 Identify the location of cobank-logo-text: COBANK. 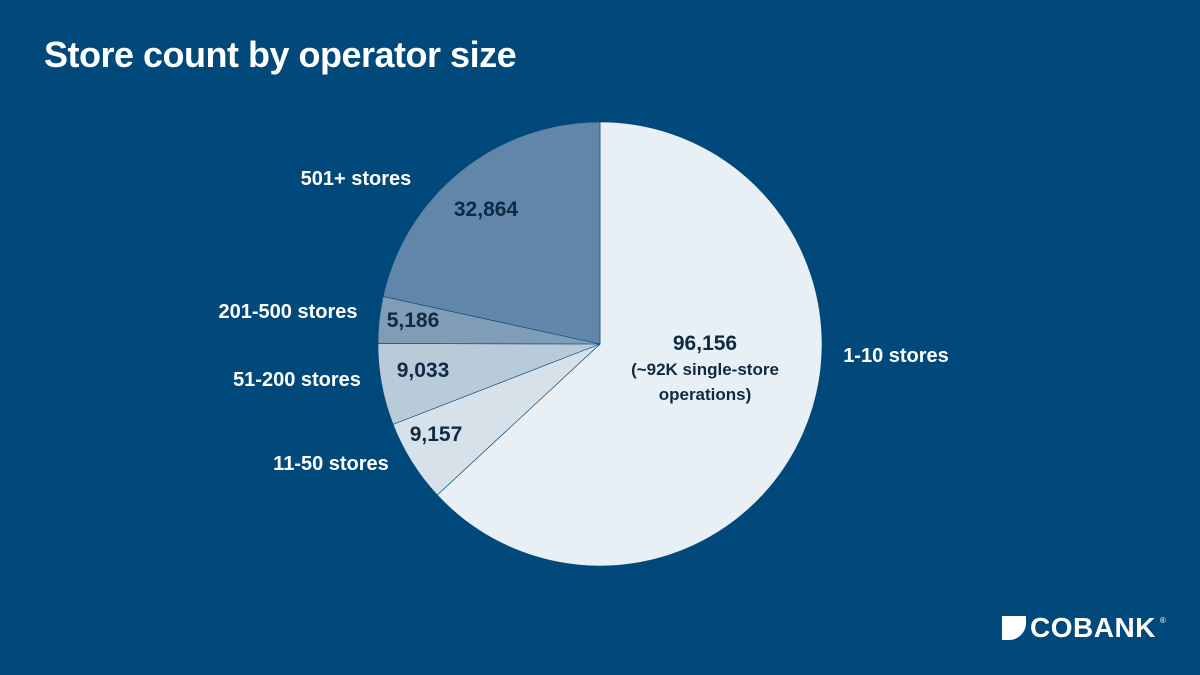
(1093, 627).